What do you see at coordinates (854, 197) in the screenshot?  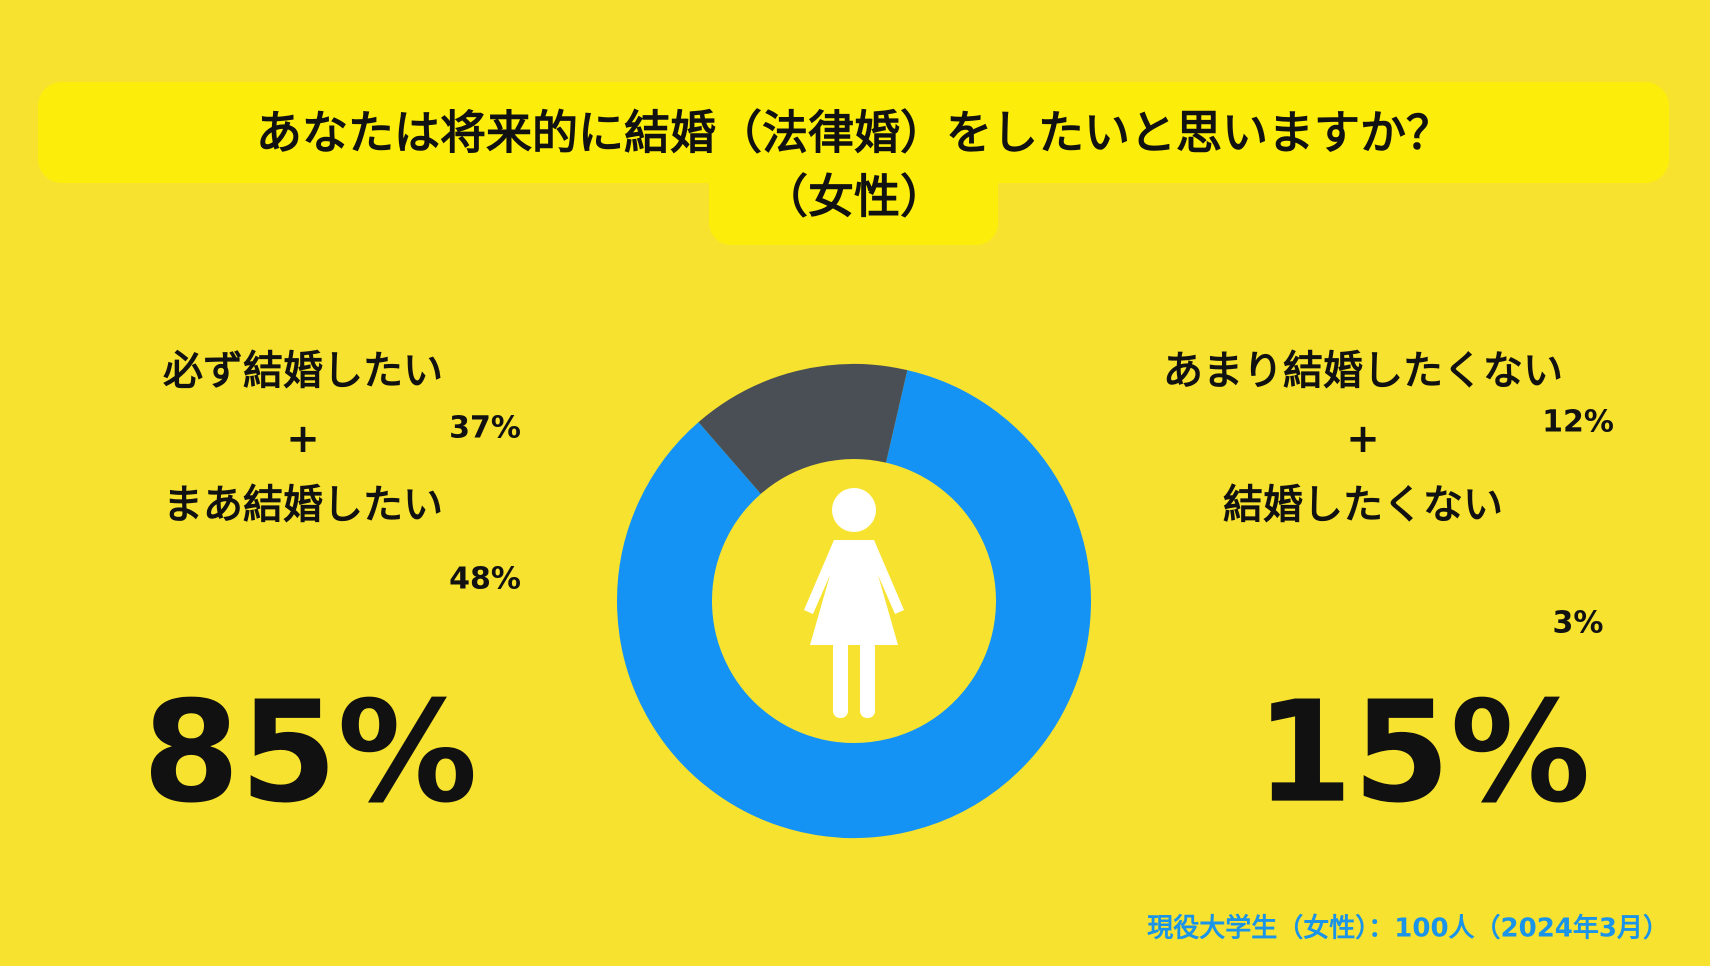 I see `chart-subtitle: （女性）` at bounding box center [854, 197].